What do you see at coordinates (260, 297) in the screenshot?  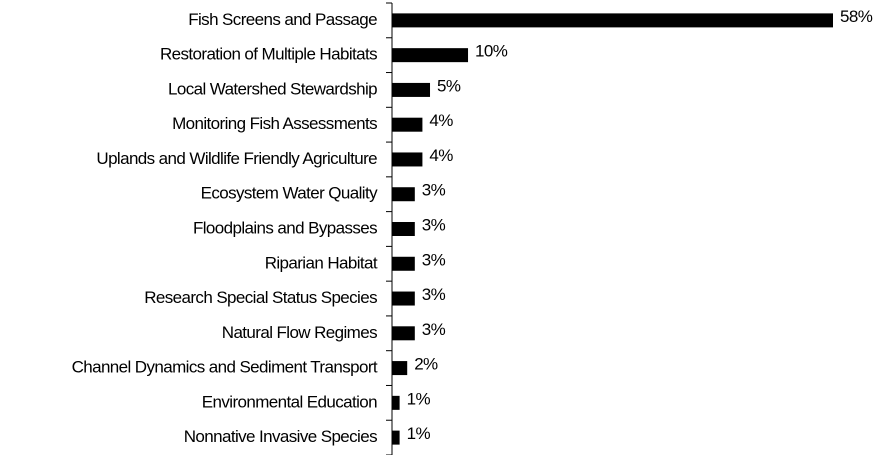 I see `category-label: Research Special Status Species` at bounding box center [260, 297].